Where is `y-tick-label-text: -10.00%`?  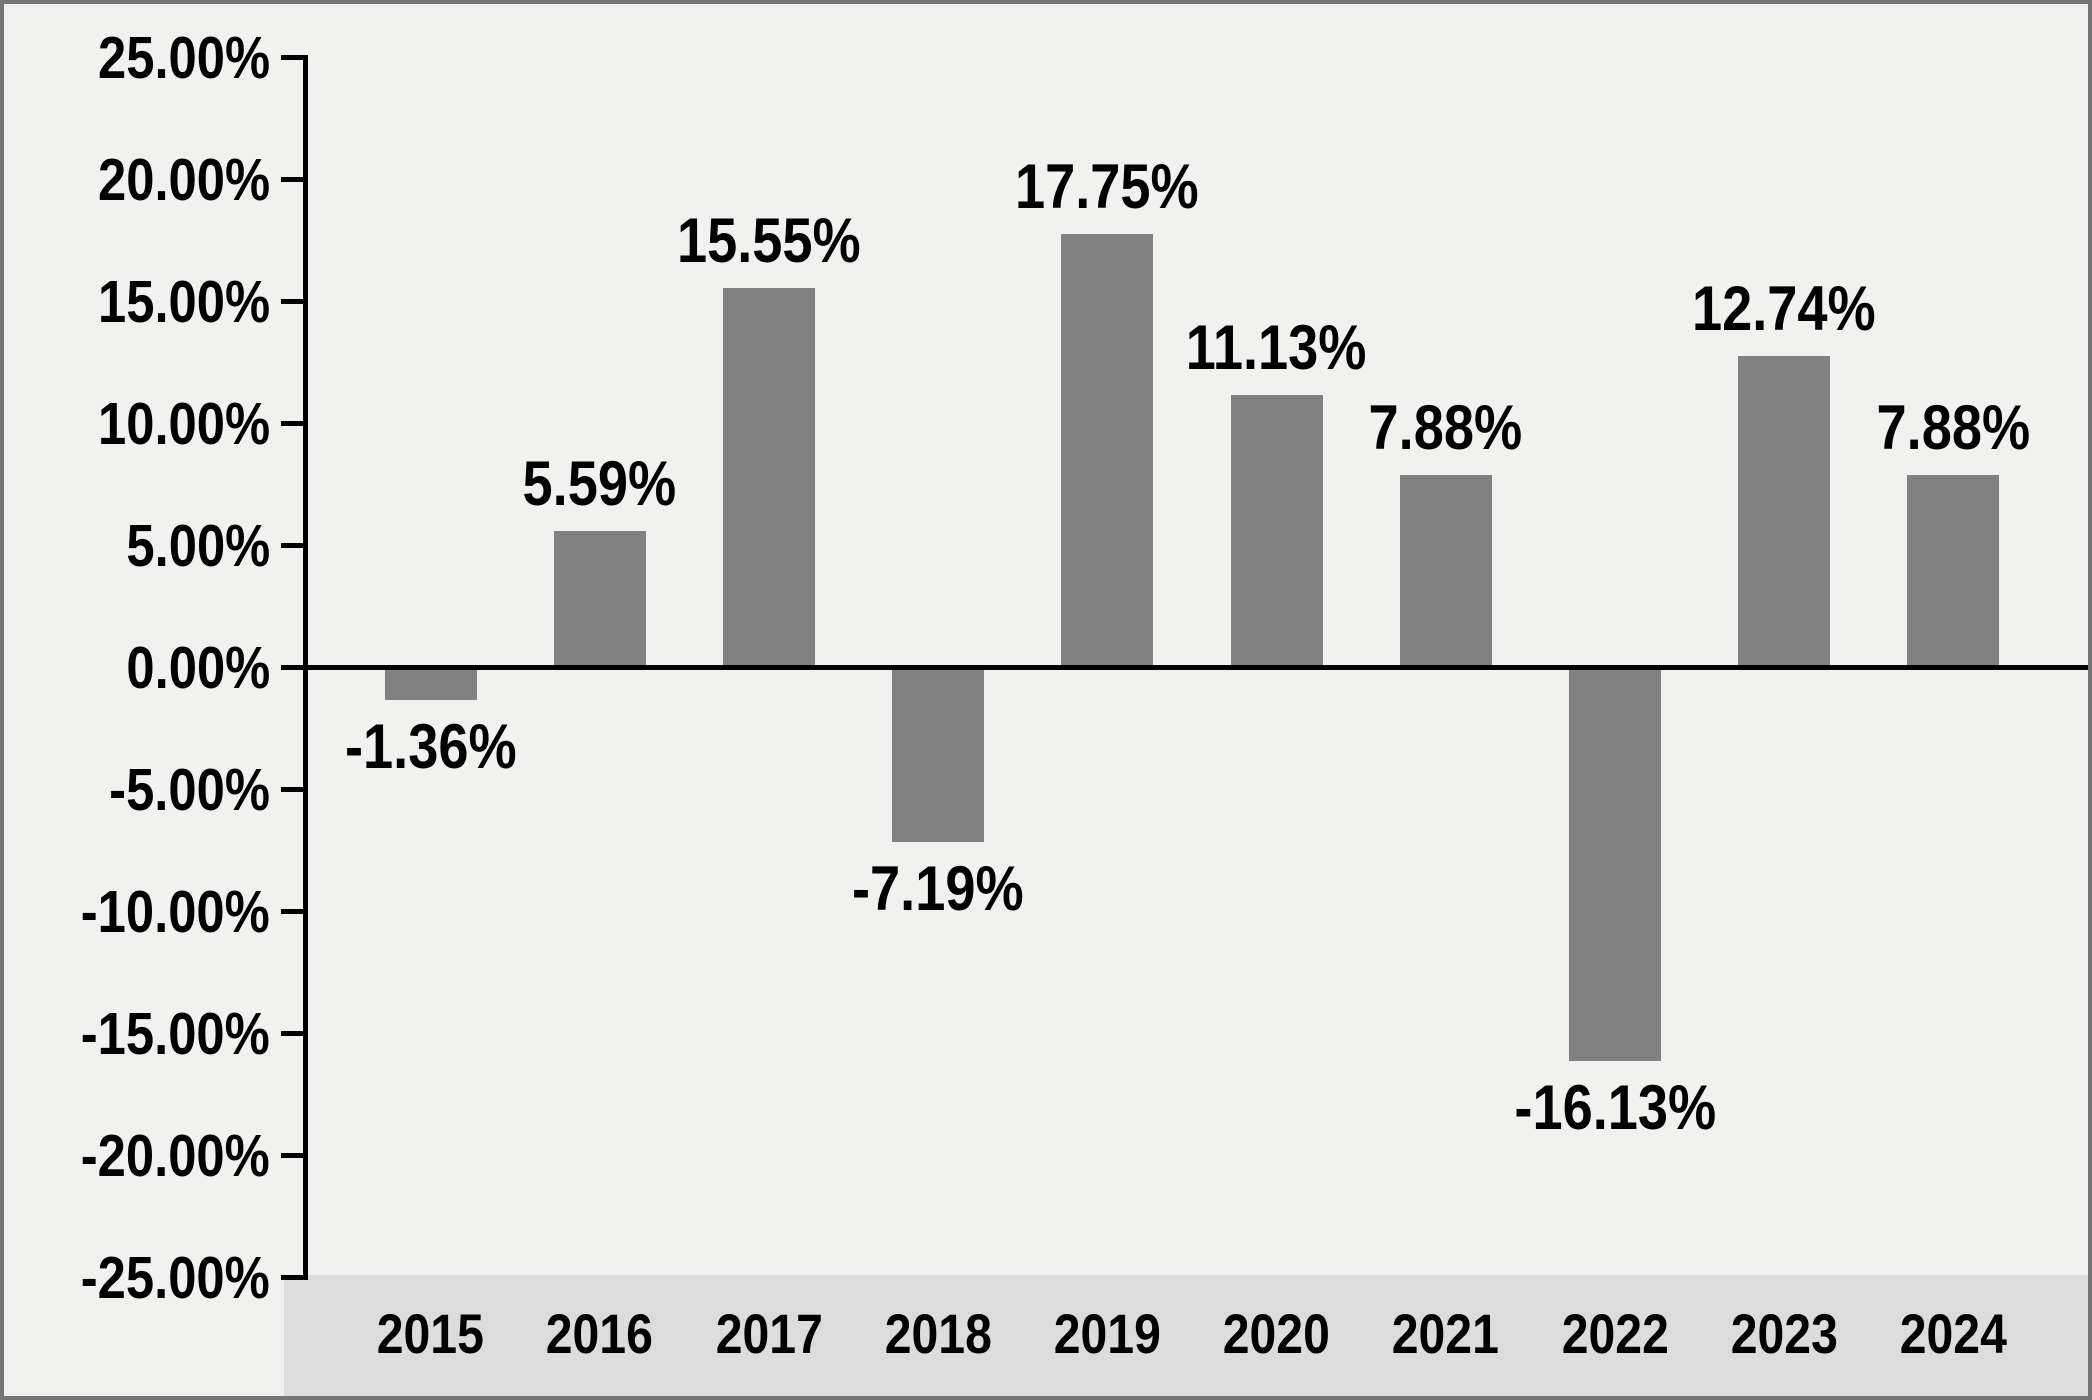
y-tick-label-text: -10.00% is located at coordinates (175, 912).